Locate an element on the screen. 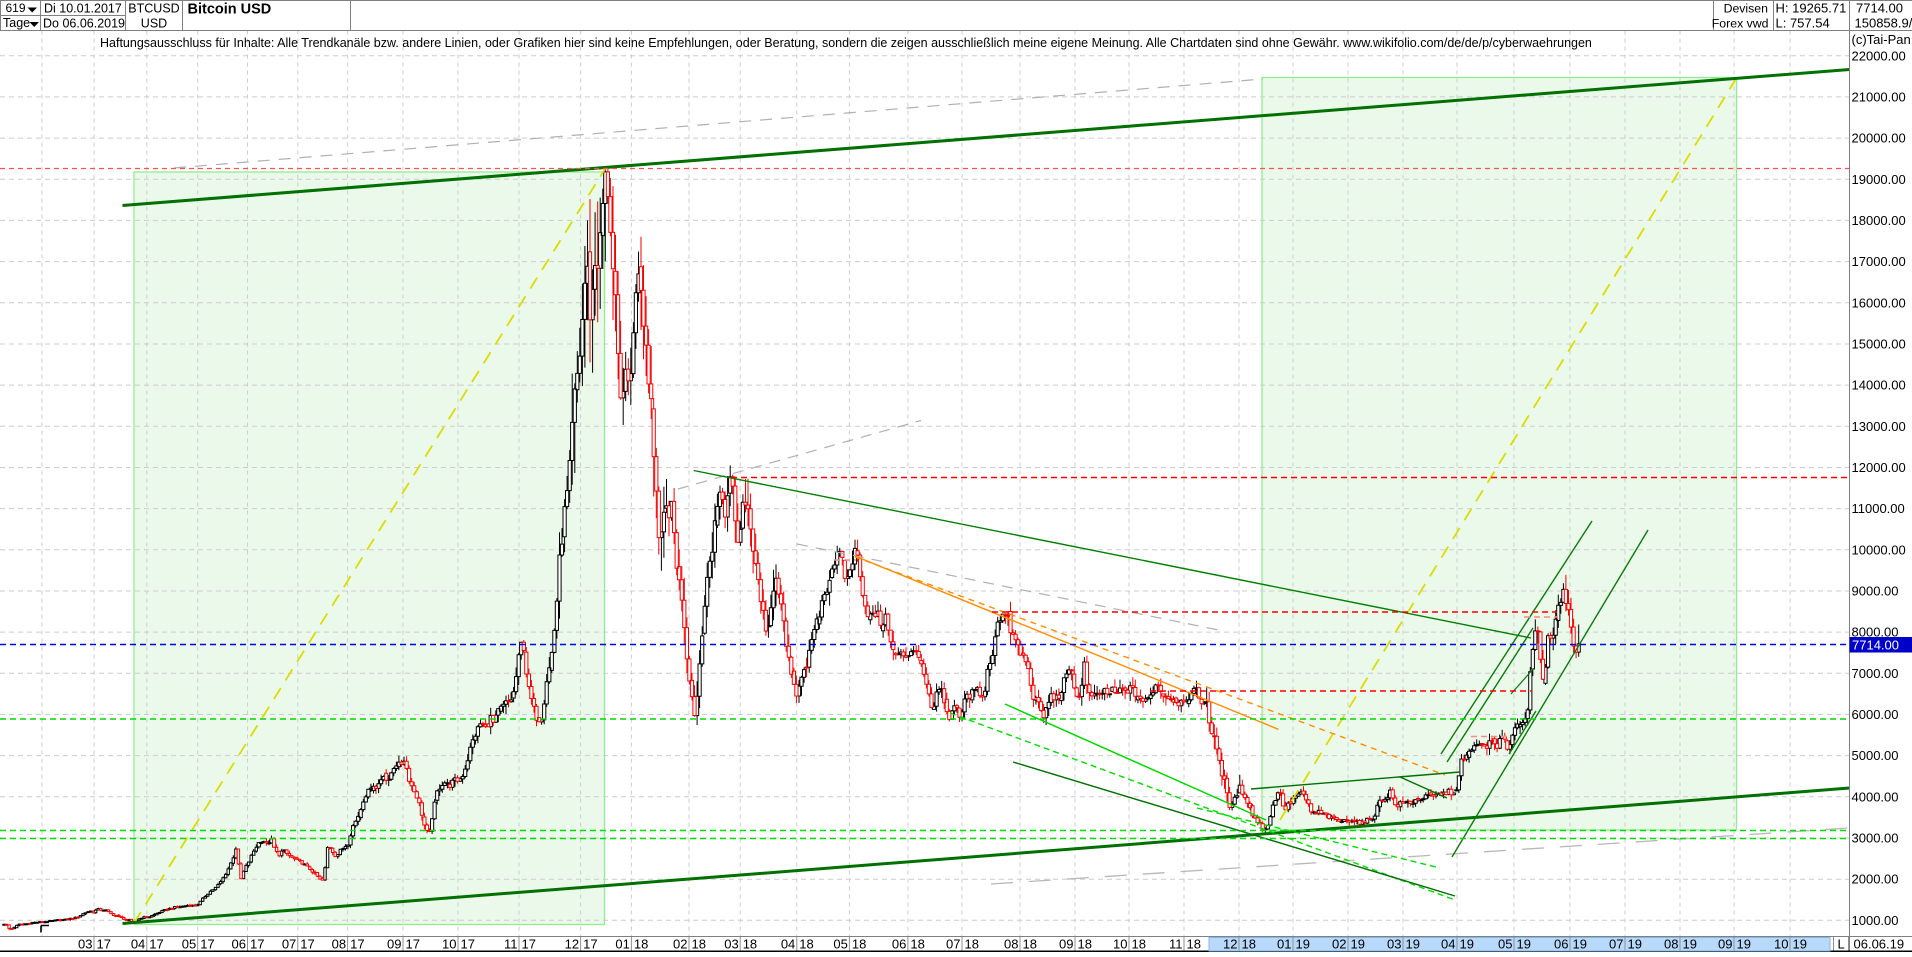 Image resolution: width=1912 pixels, height=957 pixels. svg-text: 12000.00 is located at coordinates (1879, 467).